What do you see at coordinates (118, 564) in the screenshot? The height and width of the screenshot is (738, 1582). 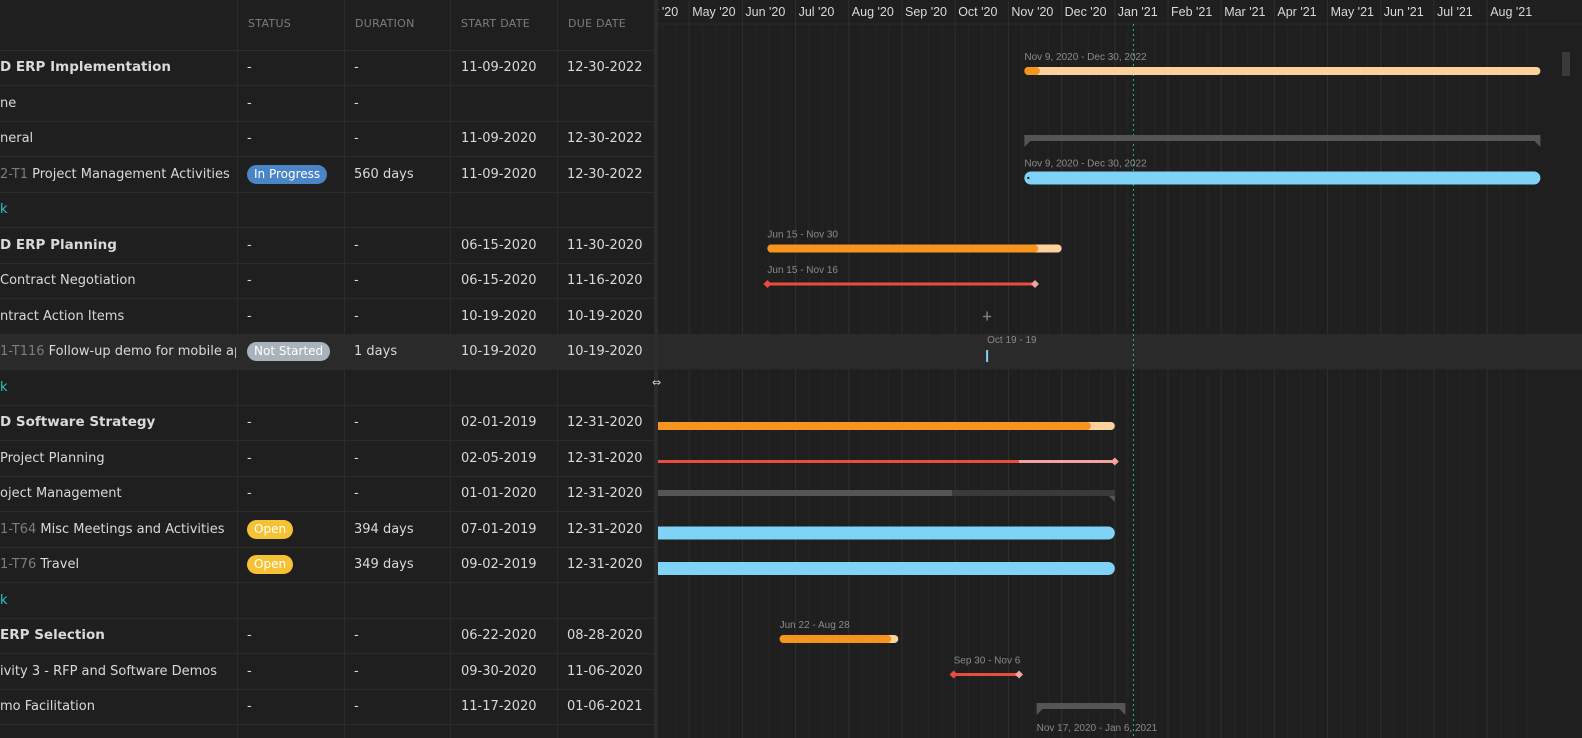 I see `task-name-cell: 1-T76 Travel` at bounding box center [118, 564].